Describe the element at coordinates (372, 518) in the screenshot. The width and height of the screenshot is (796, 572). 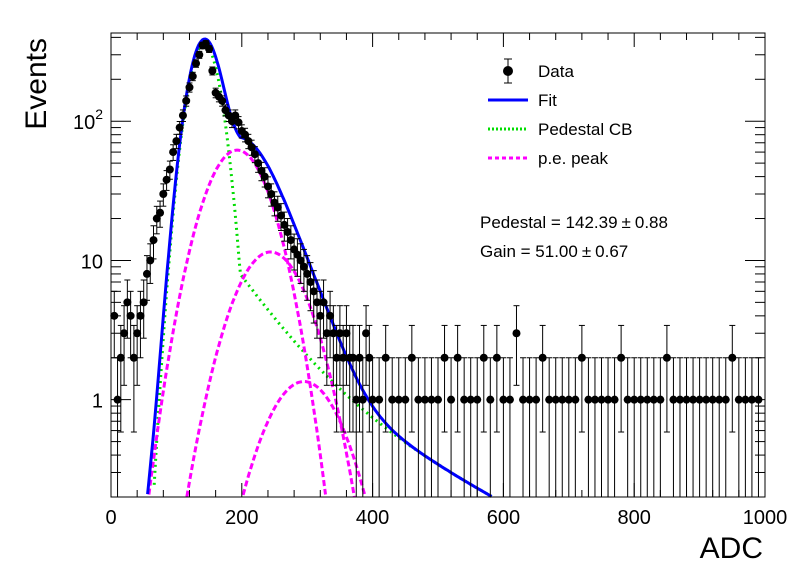
I see `x-tick-label: 400` at that location.